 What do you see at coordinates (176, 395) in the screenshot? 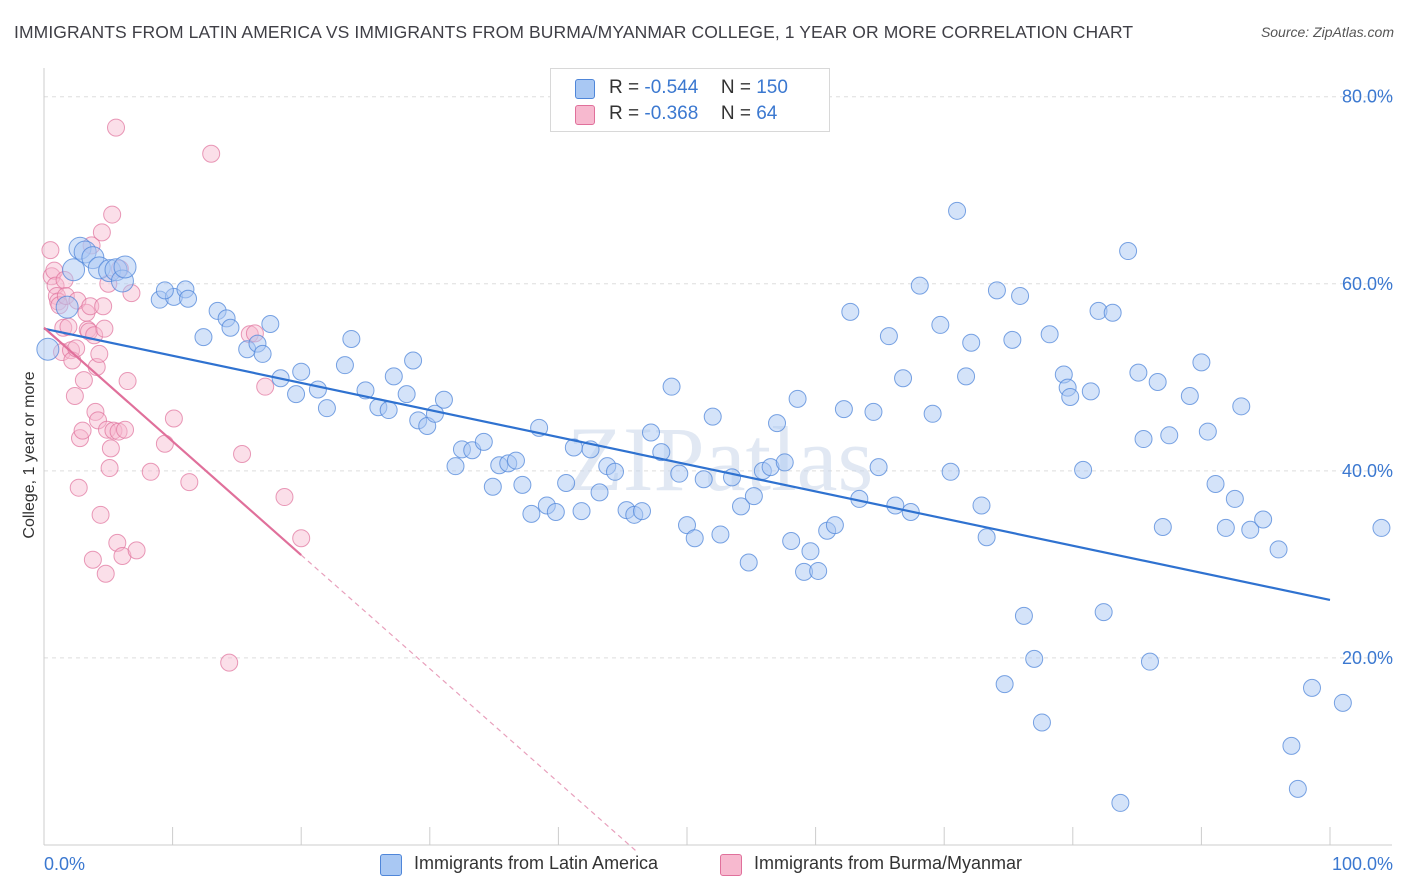
I see `burma-series` at bounding box center [176, 395].